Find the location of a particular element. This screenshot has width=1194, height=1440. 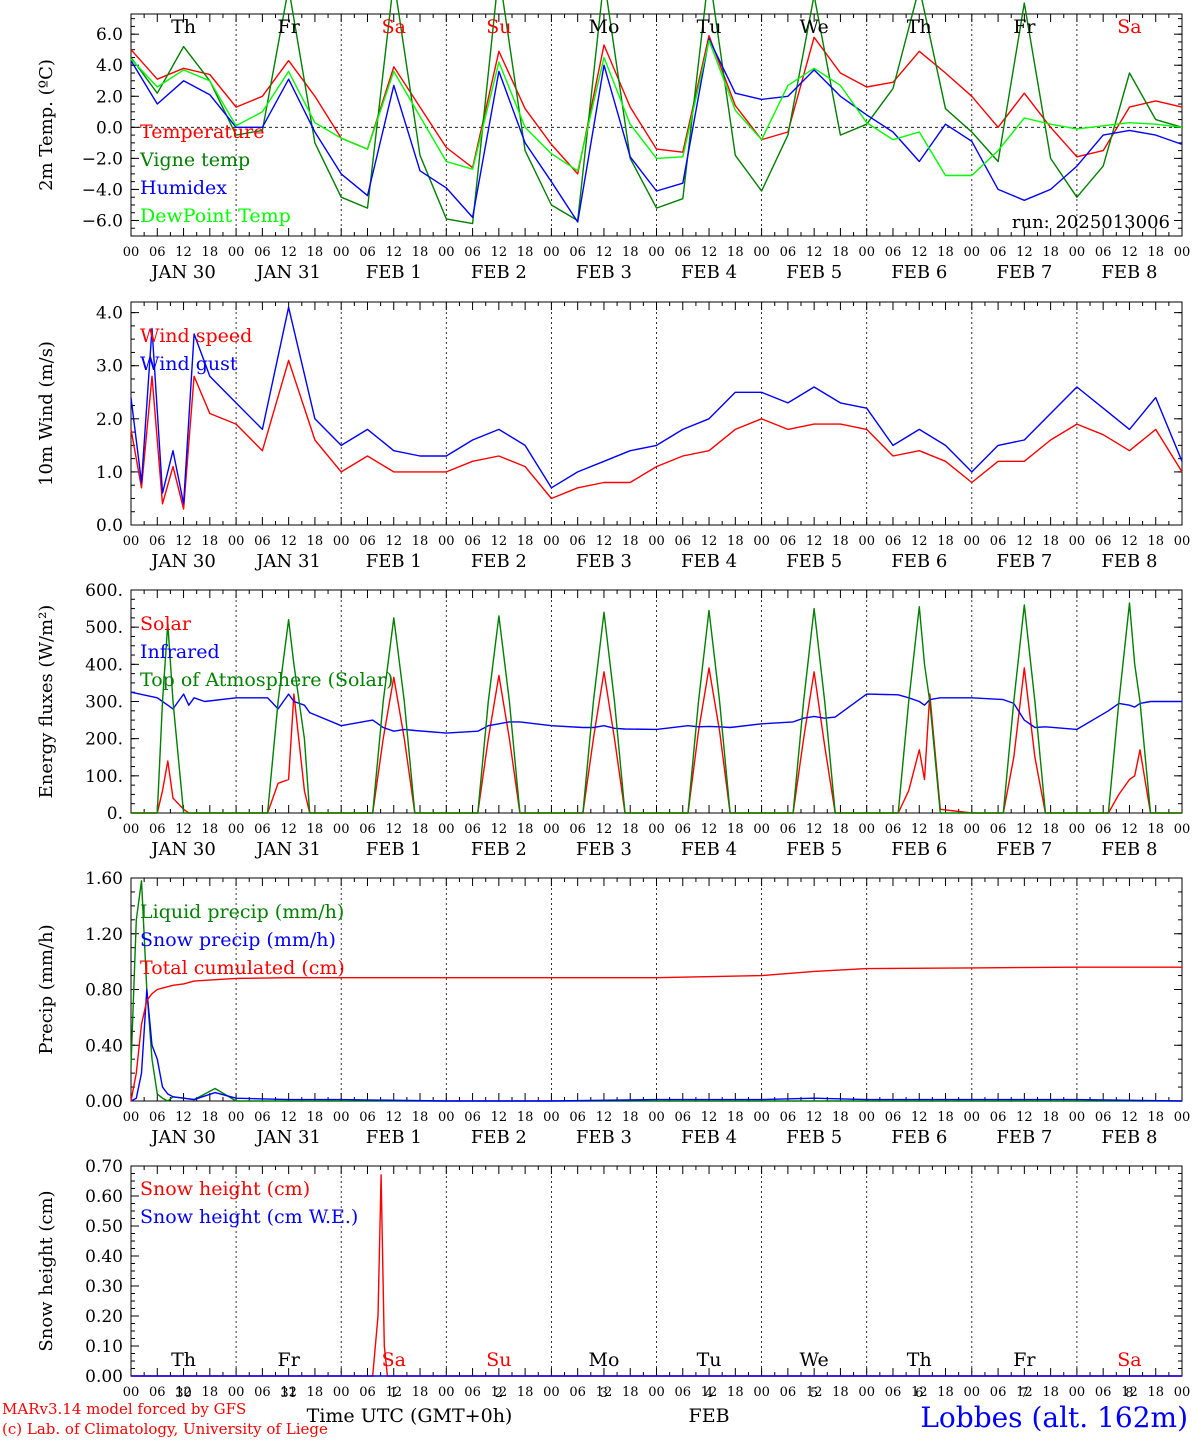

y-tick-label: 6.0 is located at coordinates (109, 35).